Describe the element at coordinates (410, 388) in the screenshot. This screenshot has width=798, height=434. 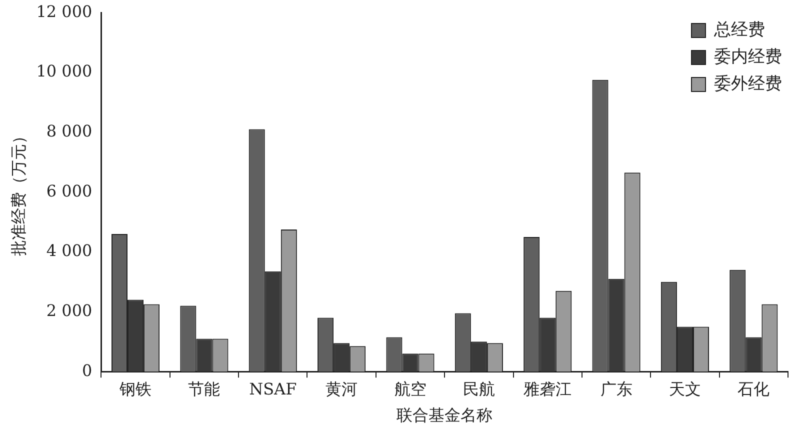
I see `x-tick-label: 航空` at that location.